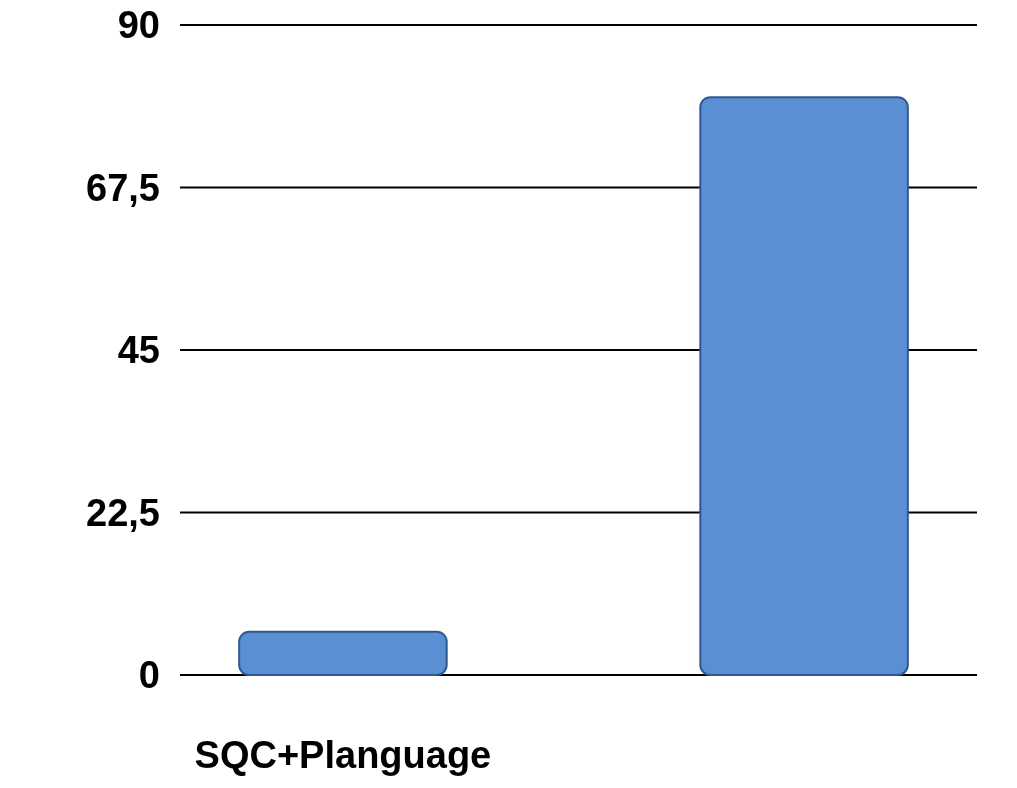 The image size is (1017, 788). I want to click on y-tick-label: 22,5, so click(123, 512).